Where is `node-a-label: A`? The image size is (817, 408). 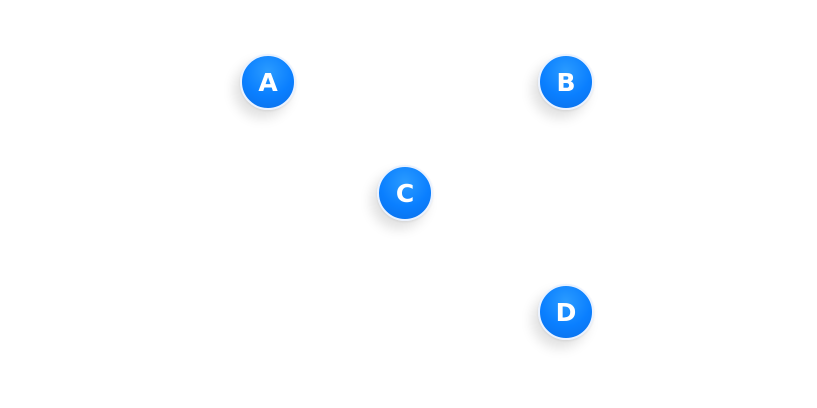 node-a-label: A is located at coordinates (268, 82).